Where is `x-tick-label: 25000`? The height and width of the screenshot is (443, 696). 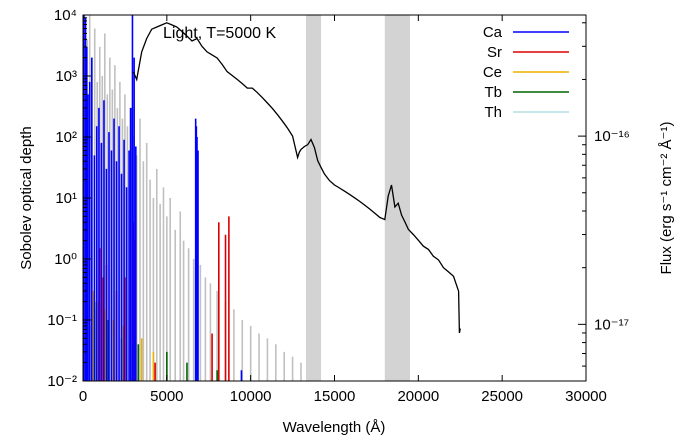
x-tick-label: 25000 is located at coordinates (502, 396).